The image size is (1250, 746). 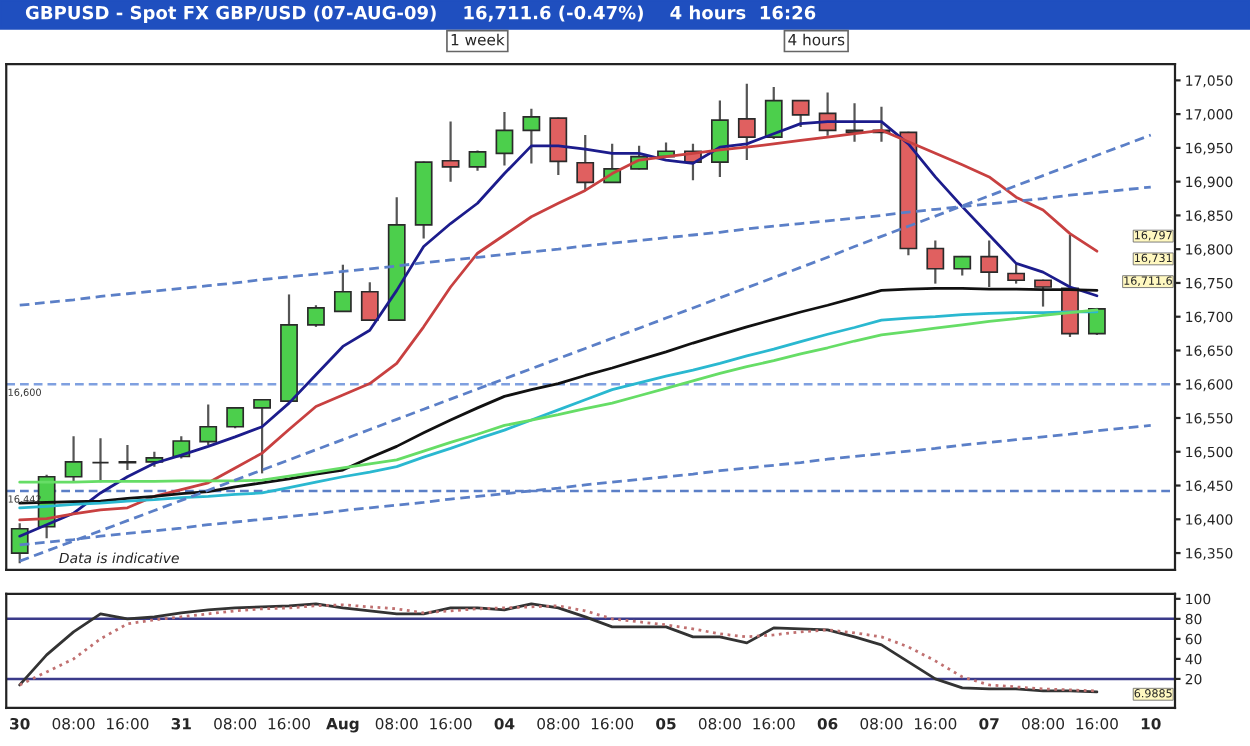 I want to click on chart-title: GBPUSD - Spot FX GBP/USD (07-AUG-09) 16,711.6 (-0.47%) 4 hours 16:26, so click(x=420, y=14).